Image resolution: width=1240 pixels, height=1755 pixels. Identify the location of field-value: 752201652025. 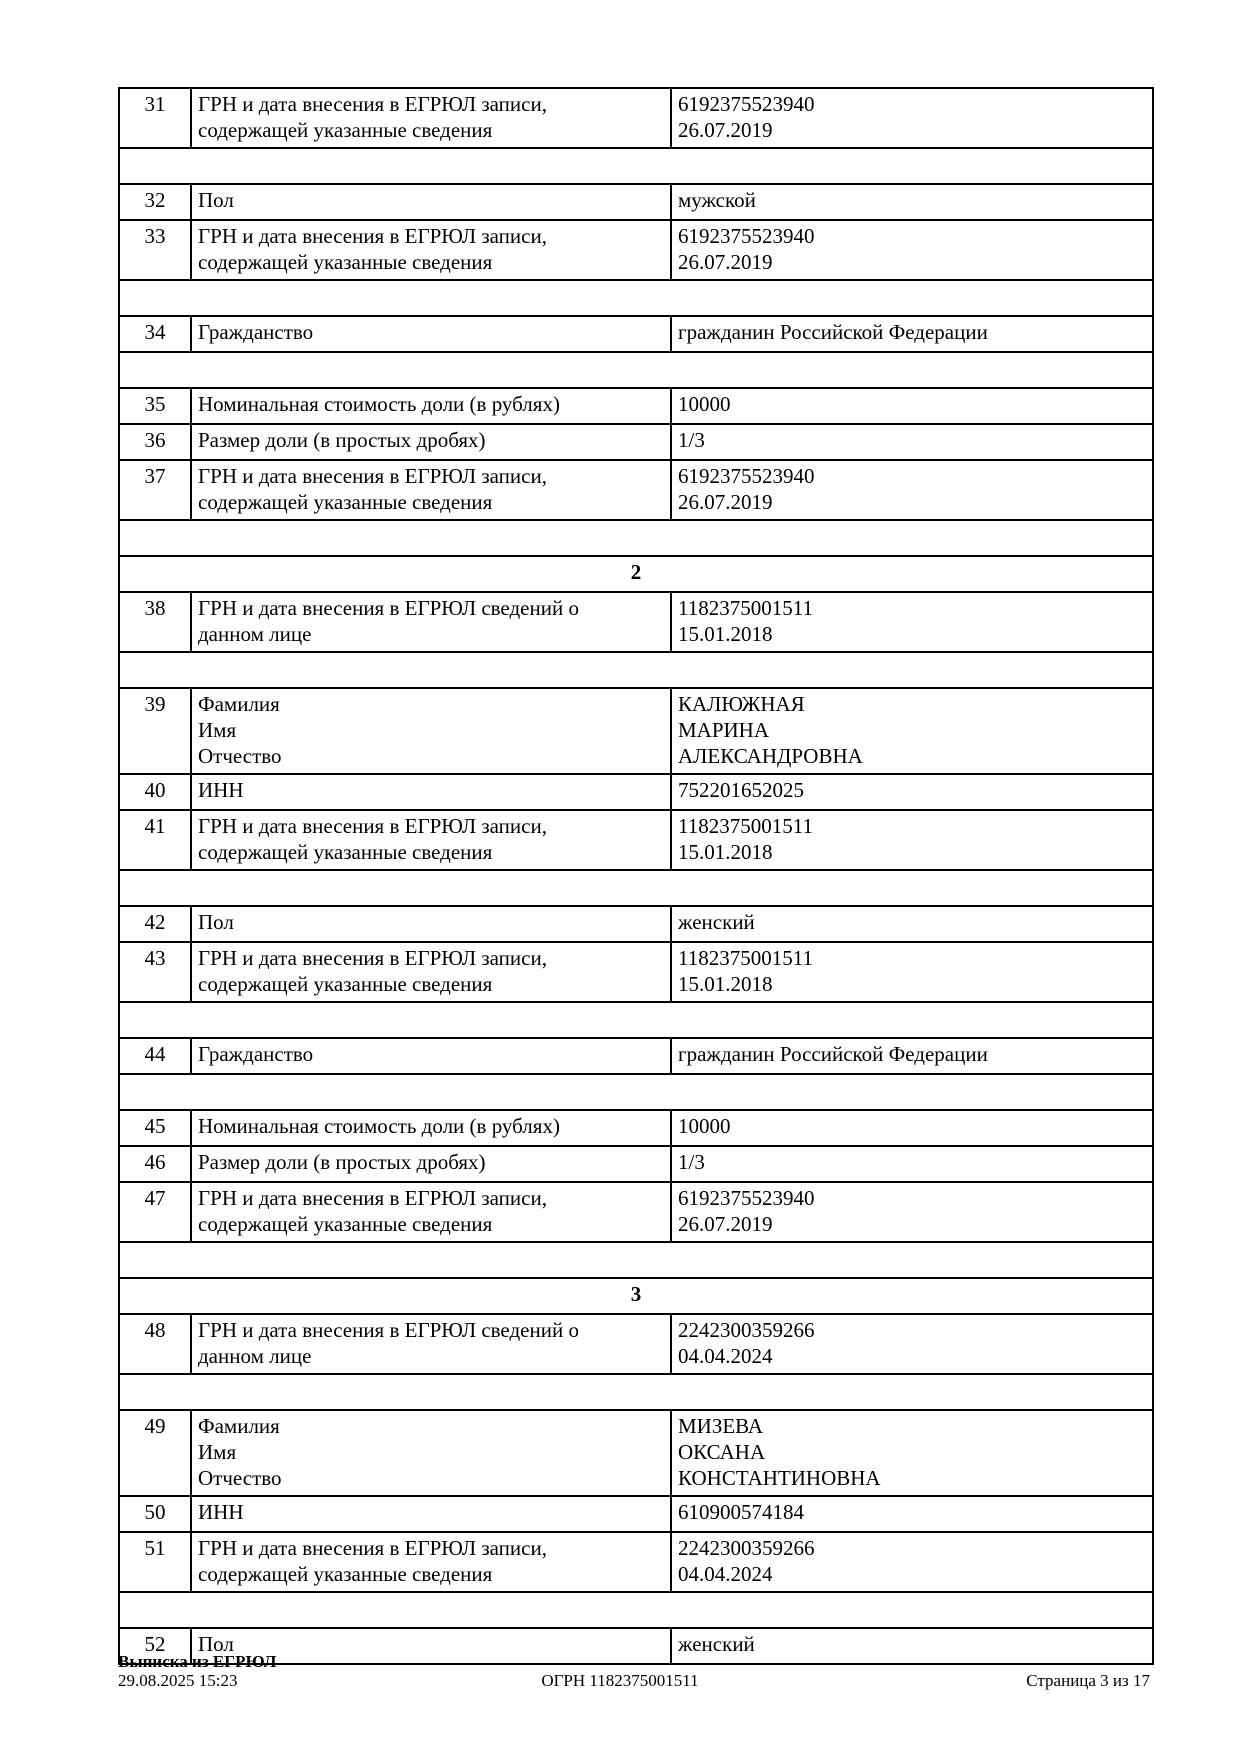
(912, 792).